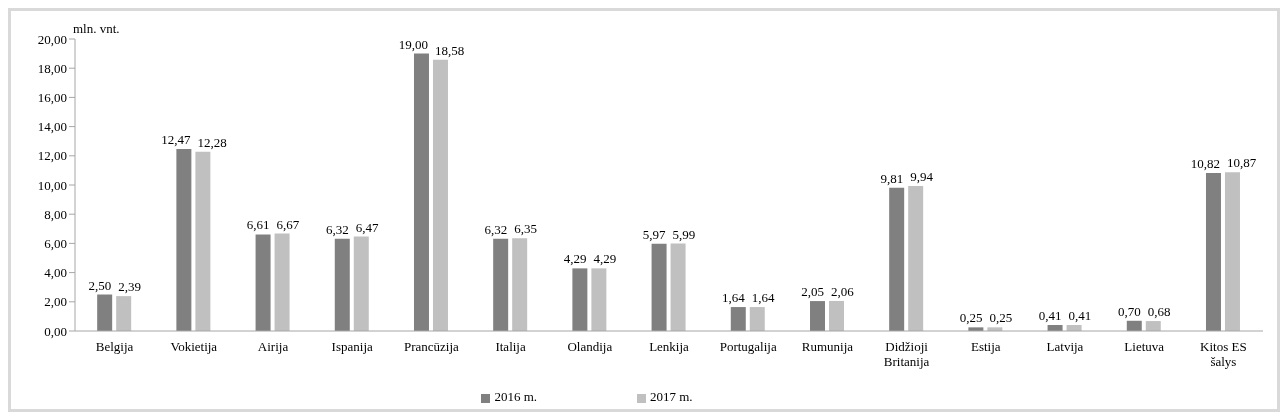 The image size is (1284, 416). I want to click on x-tick-label: Portugalija, so click(748, 346).